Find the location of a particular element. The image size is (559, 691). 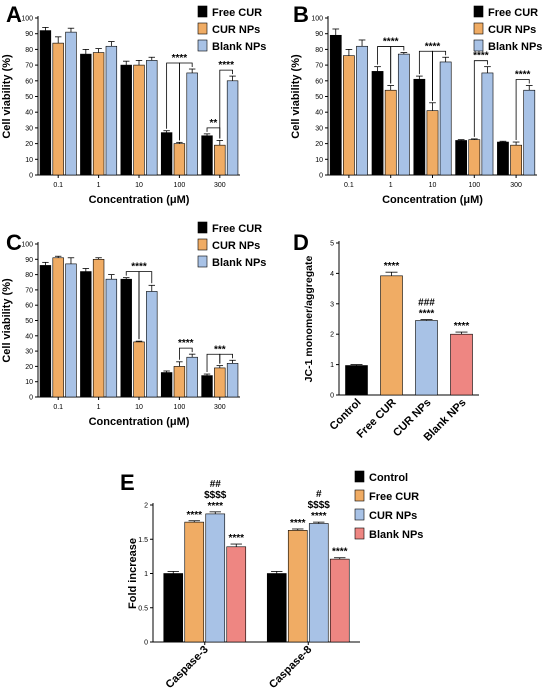

bar-control is located at coordinates (276, 608).